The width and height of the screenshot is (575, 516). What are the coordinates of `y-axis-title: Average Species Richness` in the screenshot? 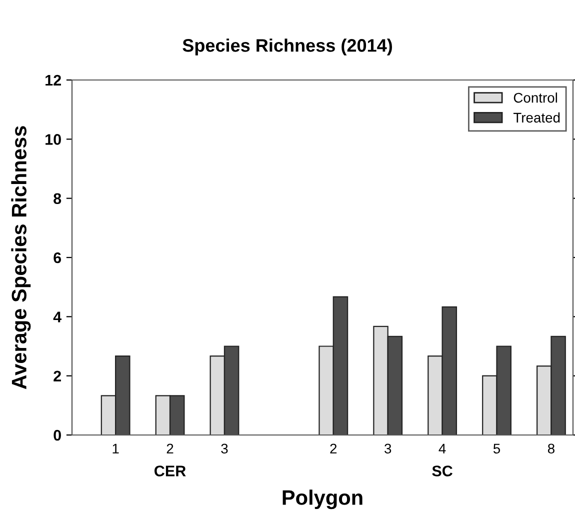 It's located at (21, 258).